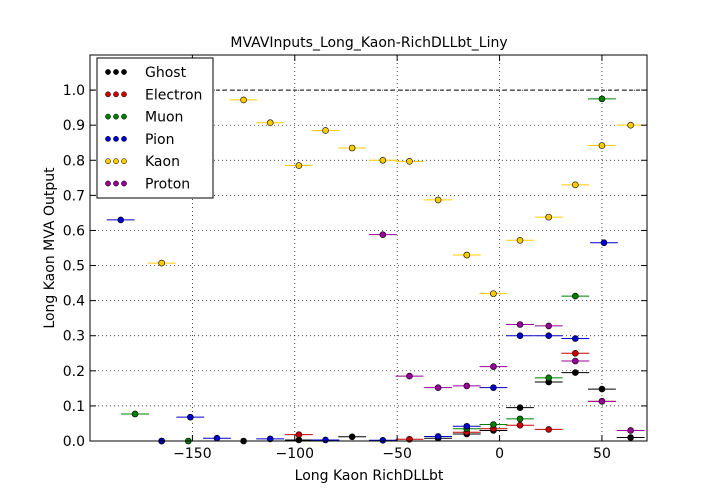  What do you see at coordinates (192, 454) in the screenshot?
I see `x-tick-label: −150` at bounding box center [192, 454].